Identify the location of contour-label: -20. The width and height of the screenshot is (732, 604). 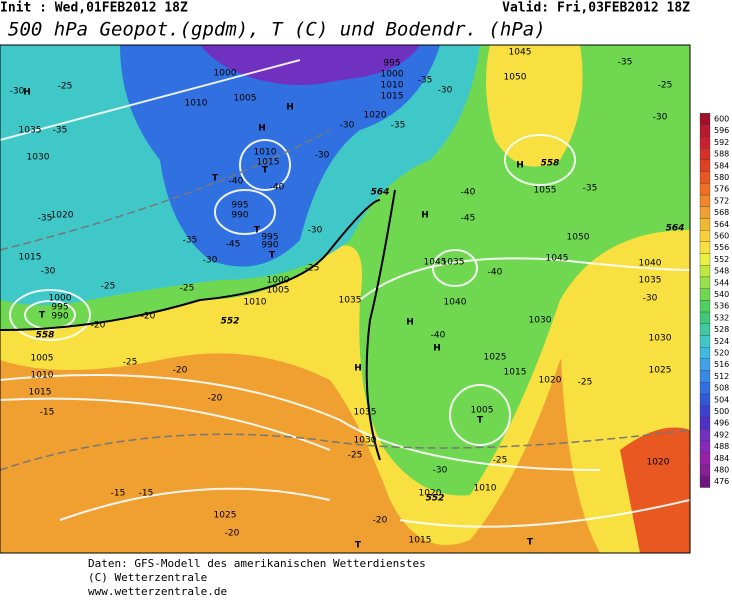
(180, 371).